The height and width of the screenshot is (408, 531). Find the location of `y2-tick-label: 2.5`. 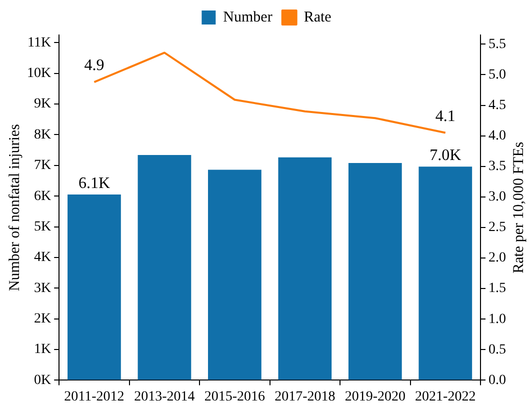

y2-tick-label: 2.5 is located at coordinates (497, 228).